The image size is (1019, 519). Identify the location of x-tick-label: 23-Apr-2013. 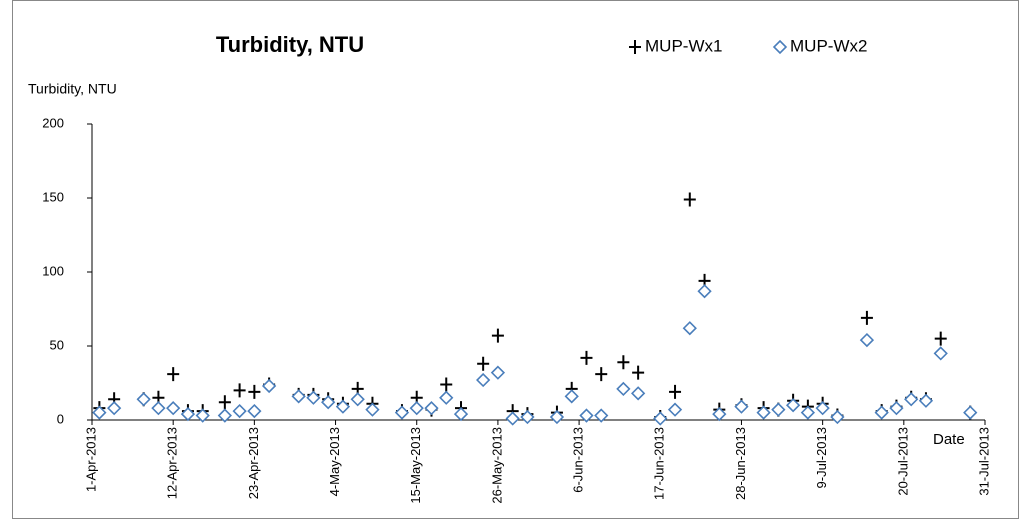
(253, 463).